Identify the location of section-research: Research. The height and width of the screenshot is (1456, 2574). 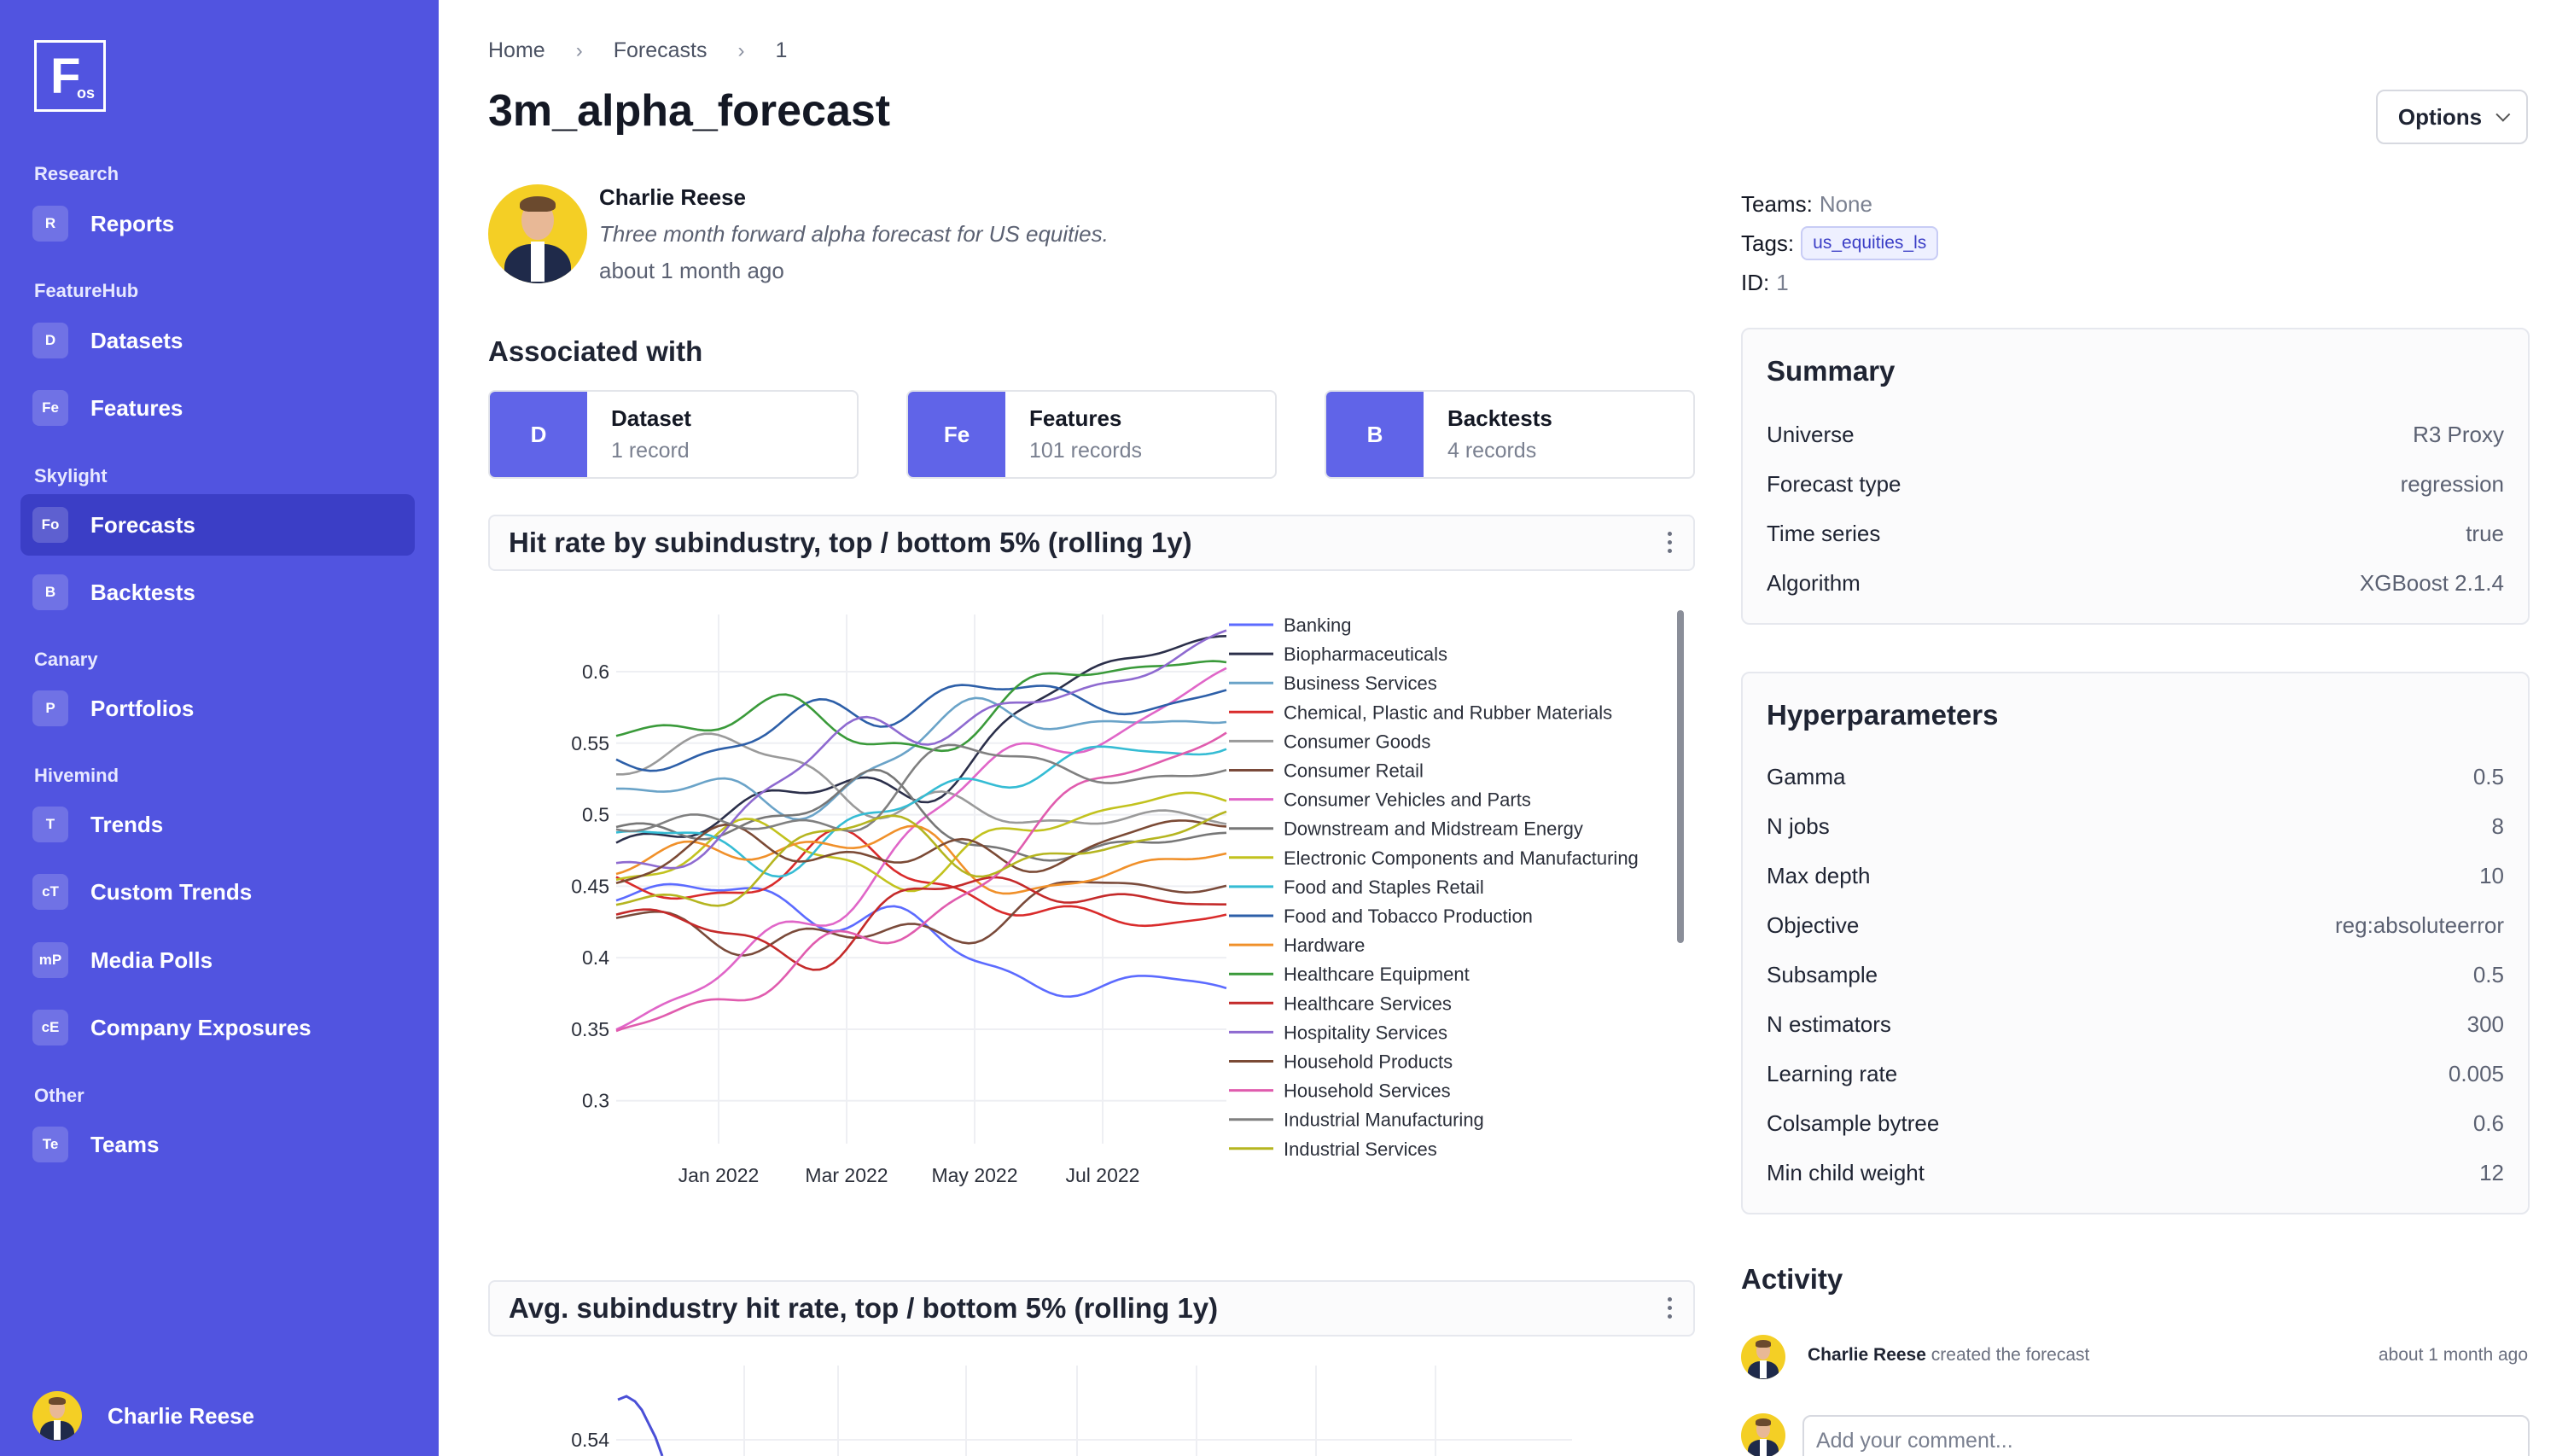
(76, 173).